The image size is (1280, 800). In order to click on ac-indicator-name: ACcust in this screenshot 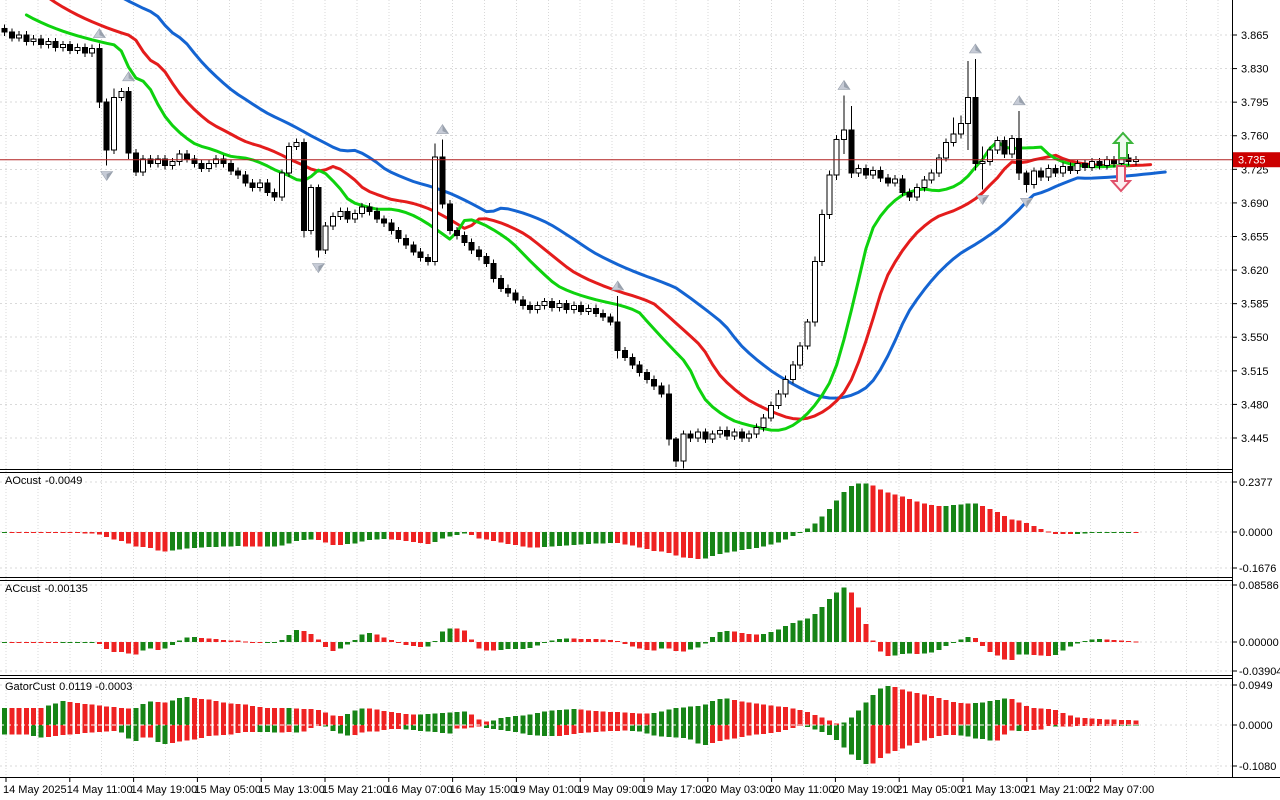, I will do `click(23, 589)`.